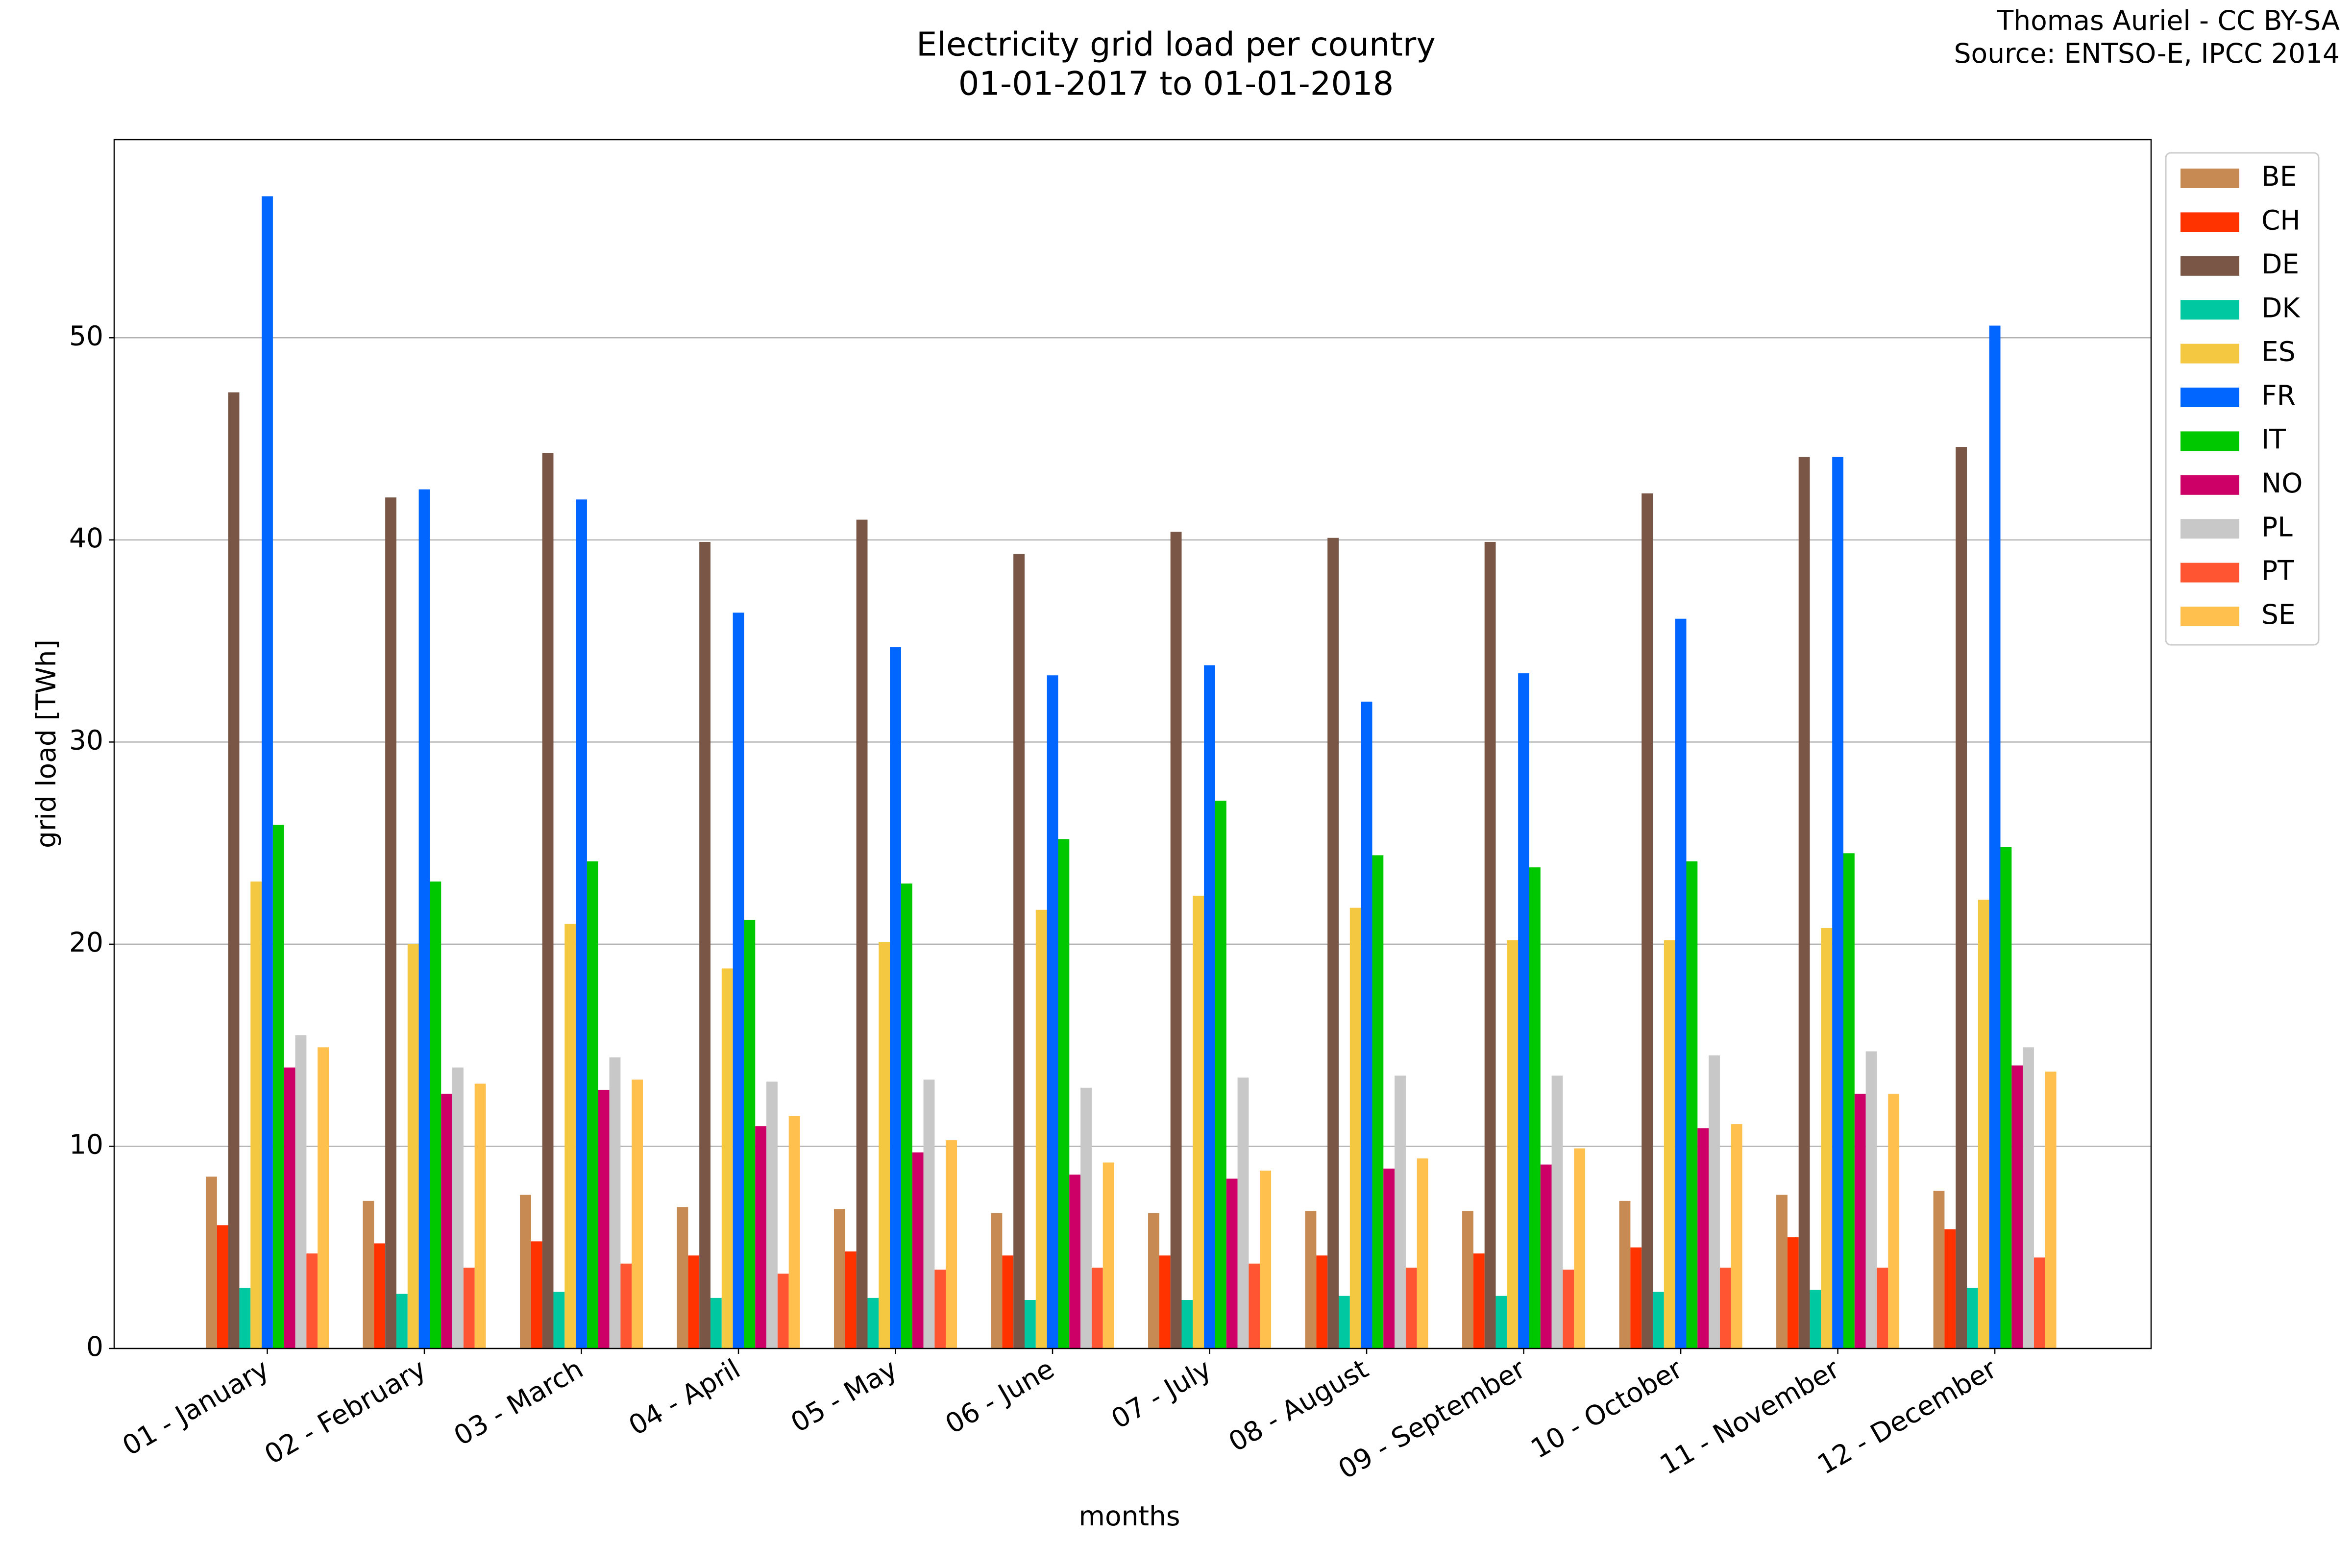 This screenshot has height=1568, width=2352. What do you see at coordinates (1161, 1394) in the screenshot?
I see `x-tick-label: 07 - July` at bounding box center [1161, 1394].